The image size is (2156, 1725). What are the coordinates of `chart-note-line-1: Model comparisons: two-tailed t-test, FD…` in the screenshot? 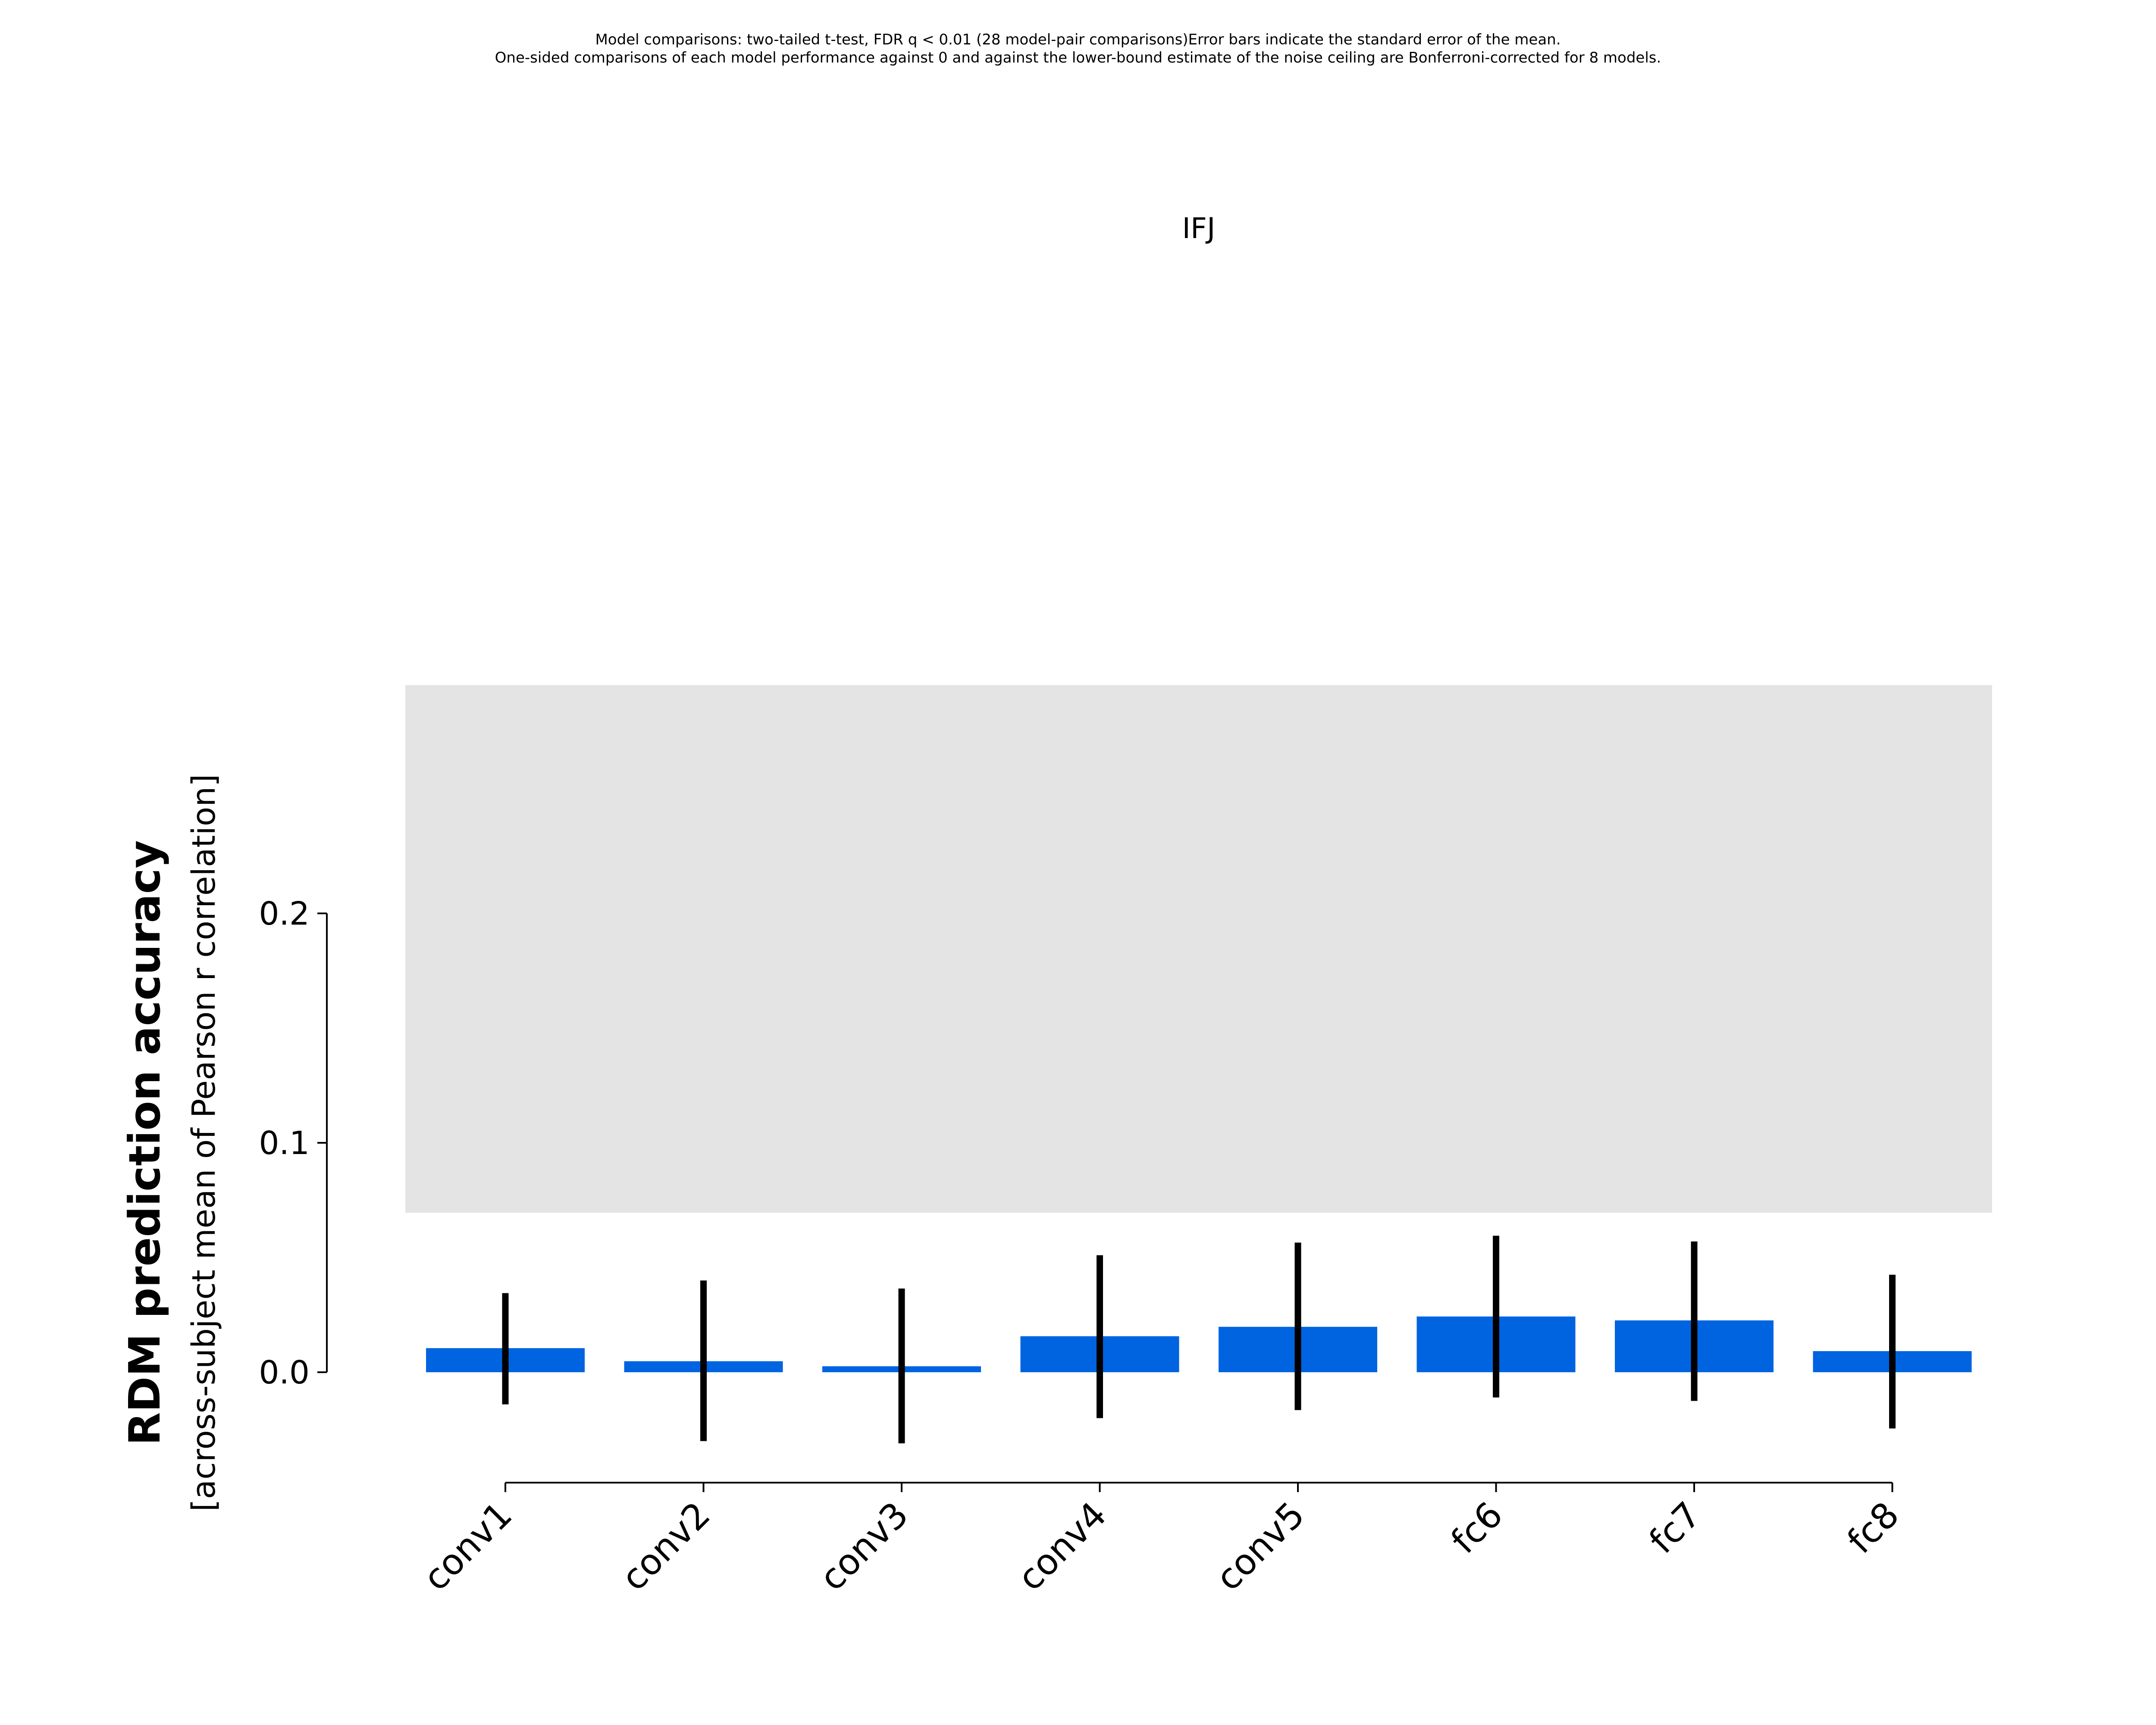 It's located at (1078, 40).